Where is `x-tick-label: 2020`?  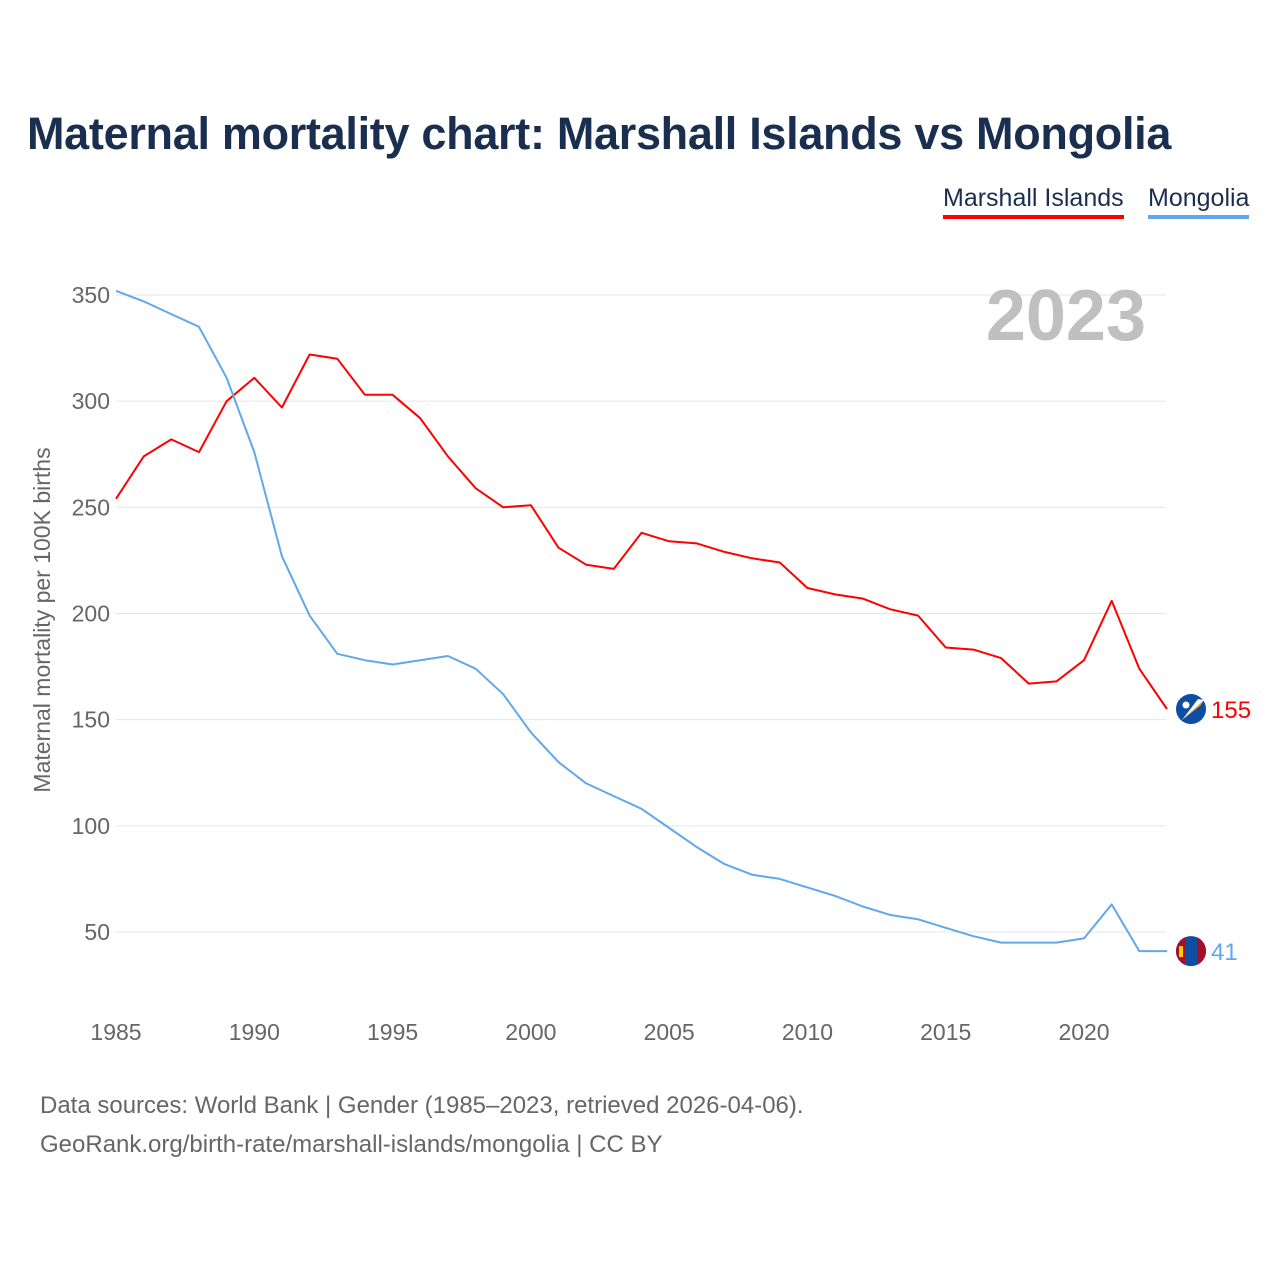 x-tick-label: 2020 is located at coordinates (1083, 1032).